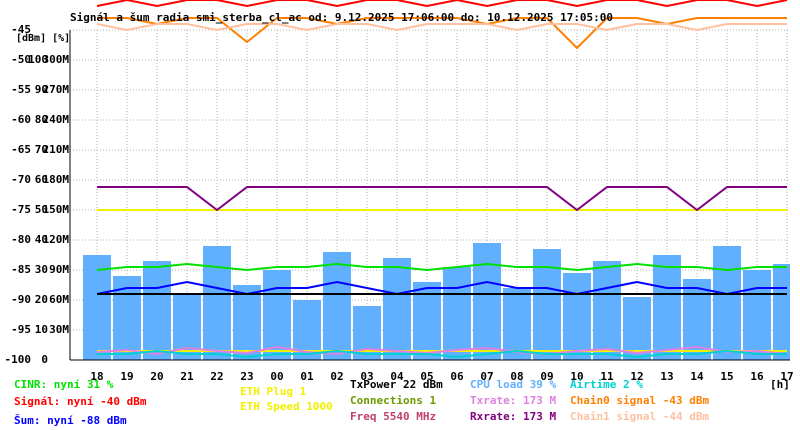 The width and height of the screenshot is (800, 430). Describe the element at coordinates (56, 119) in the screenshot. I see `y3-tick-label: 240M` at that location.